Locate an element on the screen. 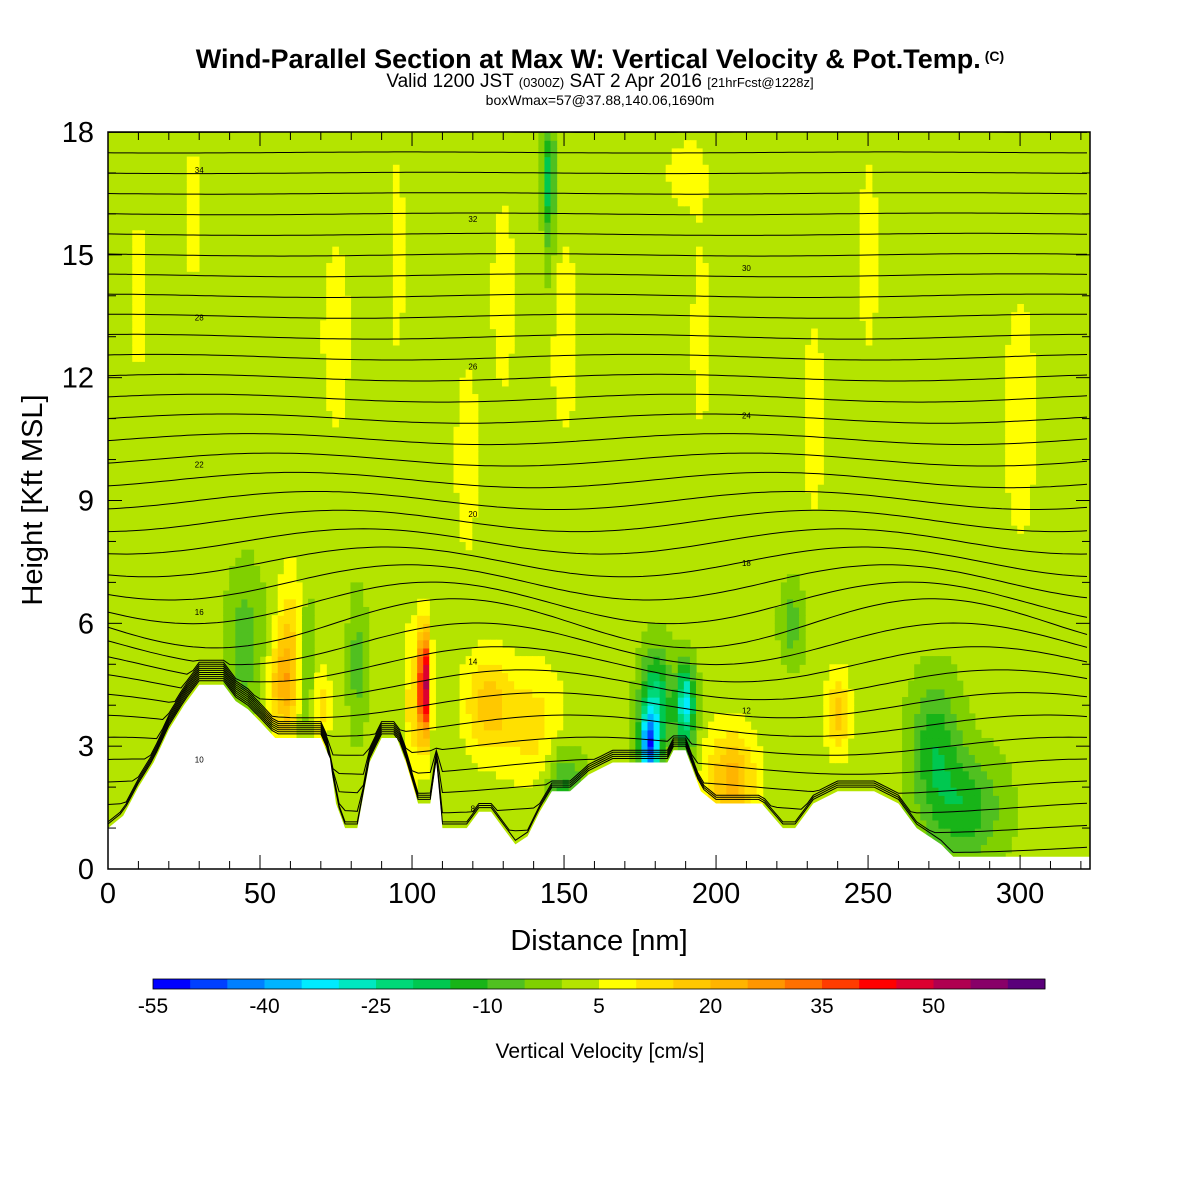  y-tick-label: 18 is located at coordinates (78, 133).